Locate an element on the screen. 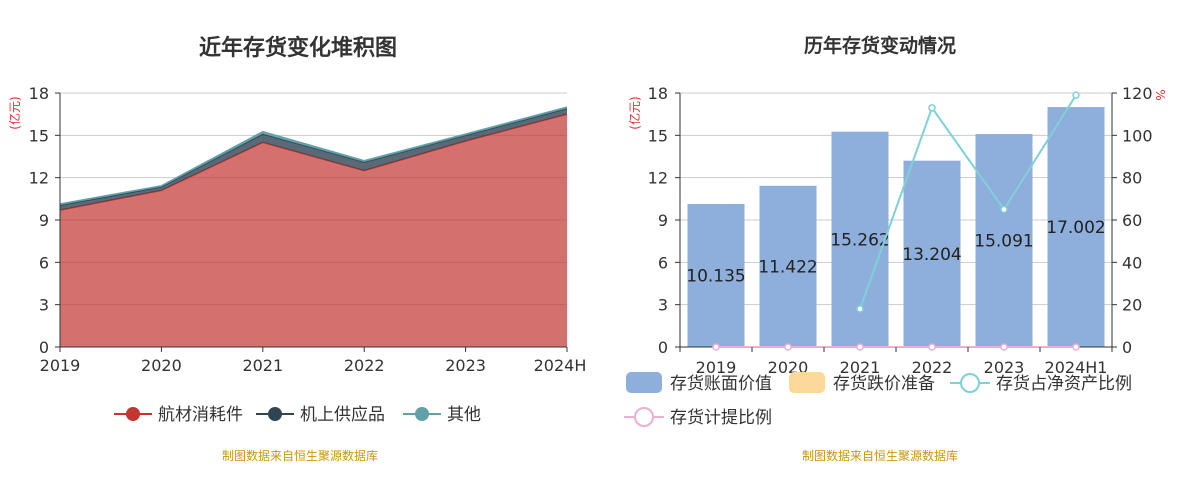 The width and height of the screenshot is (1193, 484). x-tick-label: 2020 is located at coordinates (161, 365).